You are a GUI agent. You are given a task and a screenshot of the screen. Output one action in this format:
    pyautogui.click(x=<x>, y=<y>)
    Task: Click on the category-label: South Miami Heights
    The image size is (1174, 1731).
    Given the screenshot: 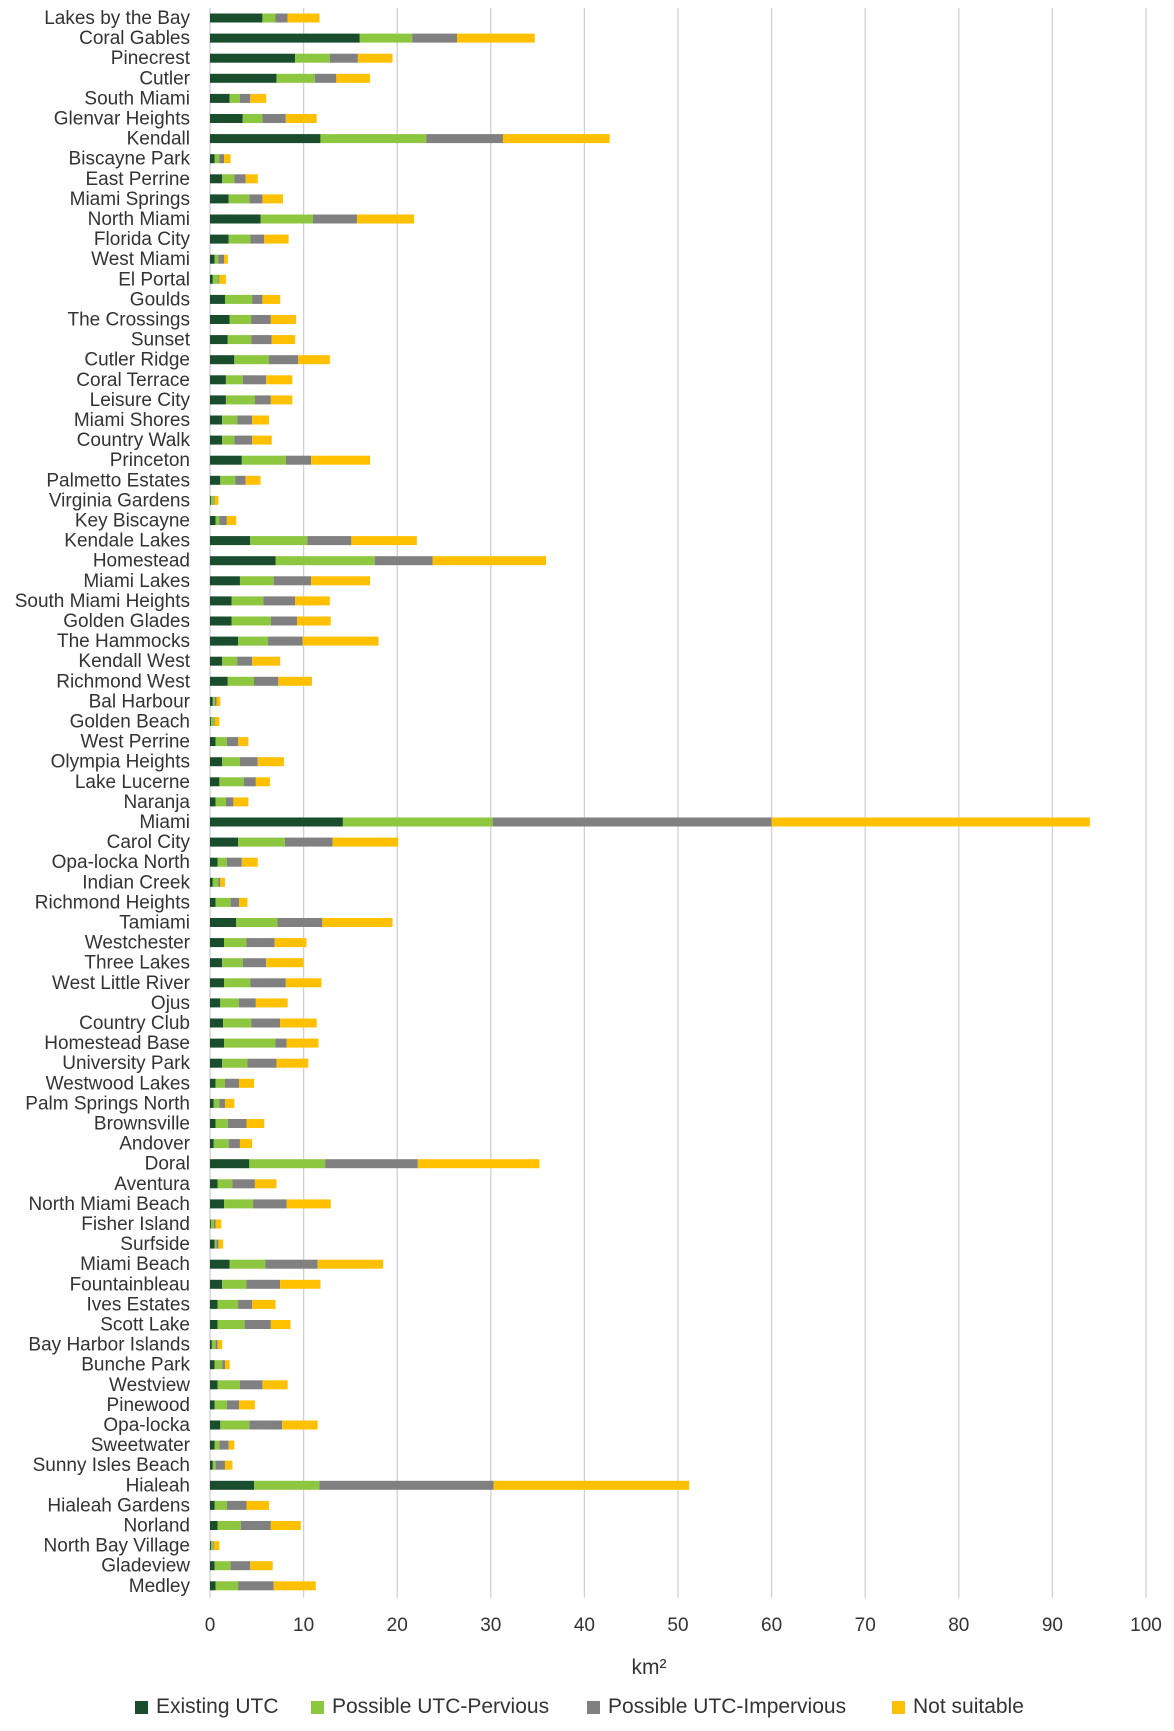 What is the action you would take?
    pyautogui.click(x=102, y=601)
    